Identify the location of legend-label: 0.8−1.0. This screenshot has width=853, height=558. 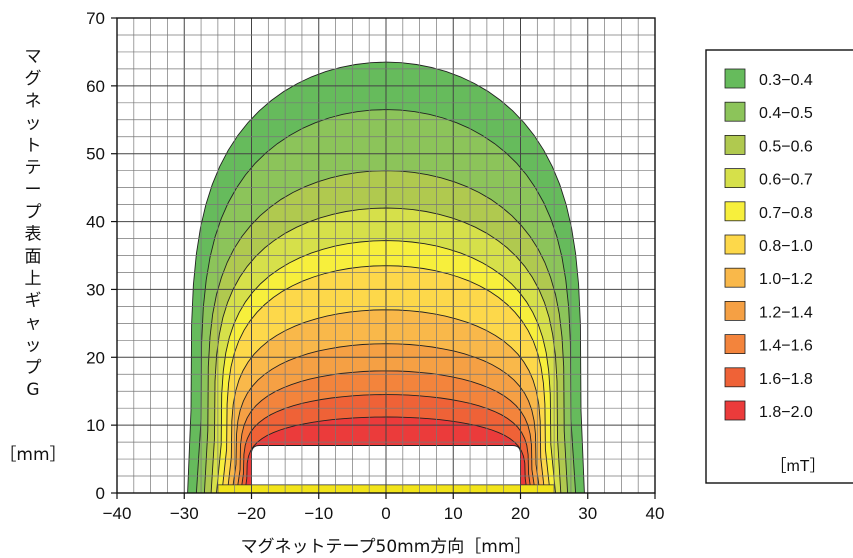
(786, 246).